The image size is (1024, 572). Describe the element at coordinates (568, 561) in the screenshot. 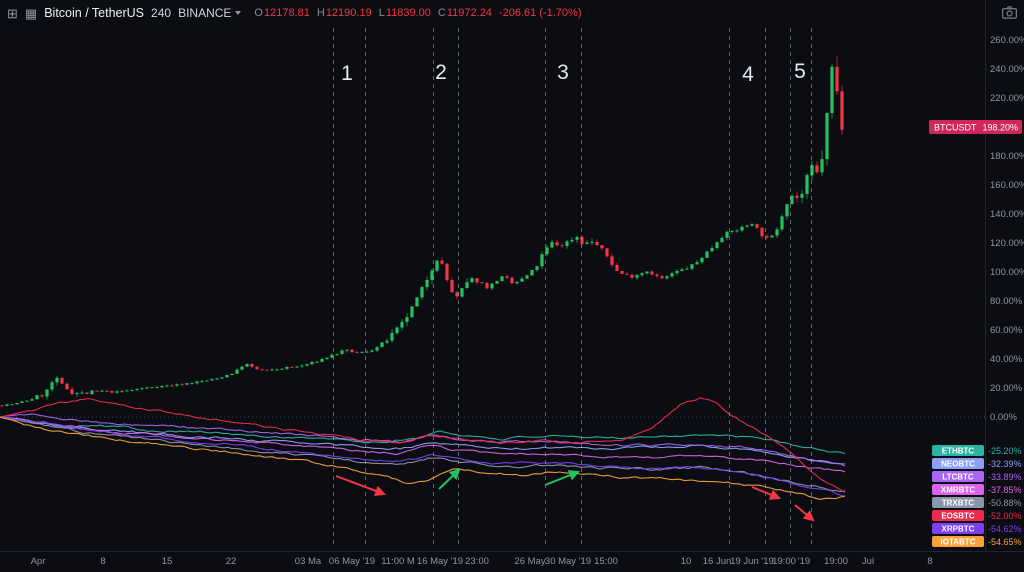

I see `time-label: 30 May '19` at that location.